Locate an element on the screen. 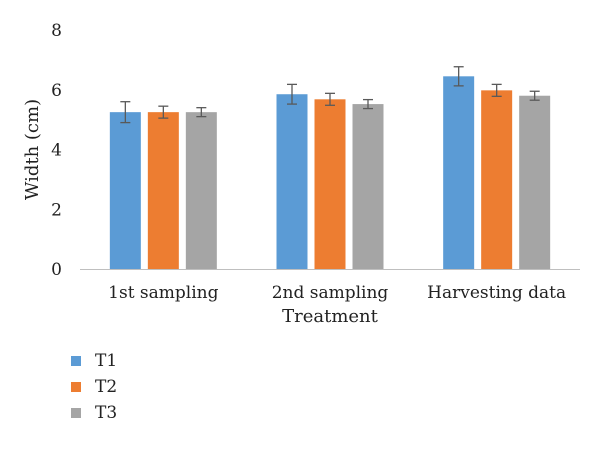  legend-label: T2 is located at coordinates (106, 387).